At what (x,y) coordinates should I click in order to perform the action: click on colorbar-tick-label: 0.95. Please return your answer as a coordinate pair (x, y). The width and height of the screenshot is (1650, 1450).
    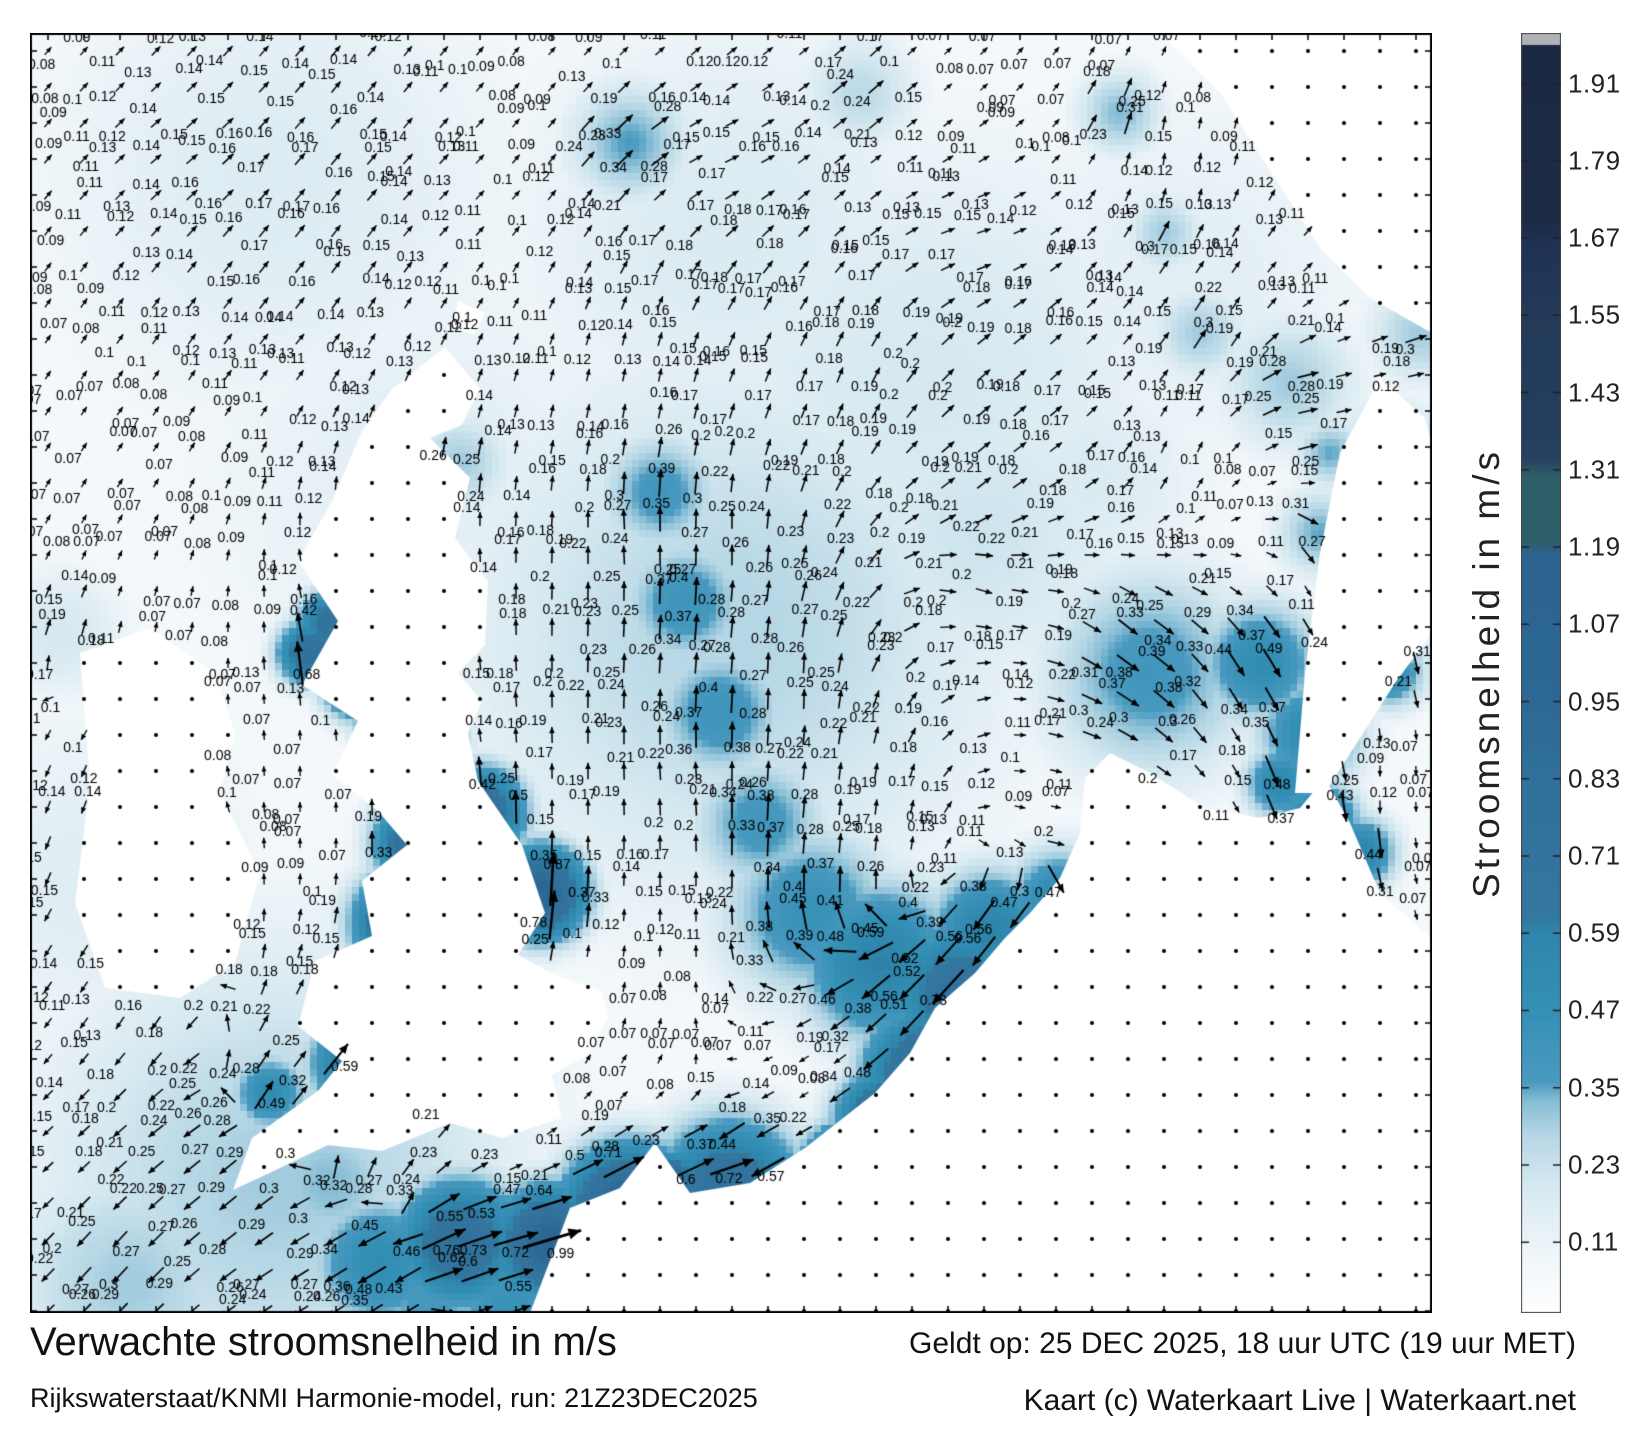
    Looking at the image, I should click on (1594, 701).